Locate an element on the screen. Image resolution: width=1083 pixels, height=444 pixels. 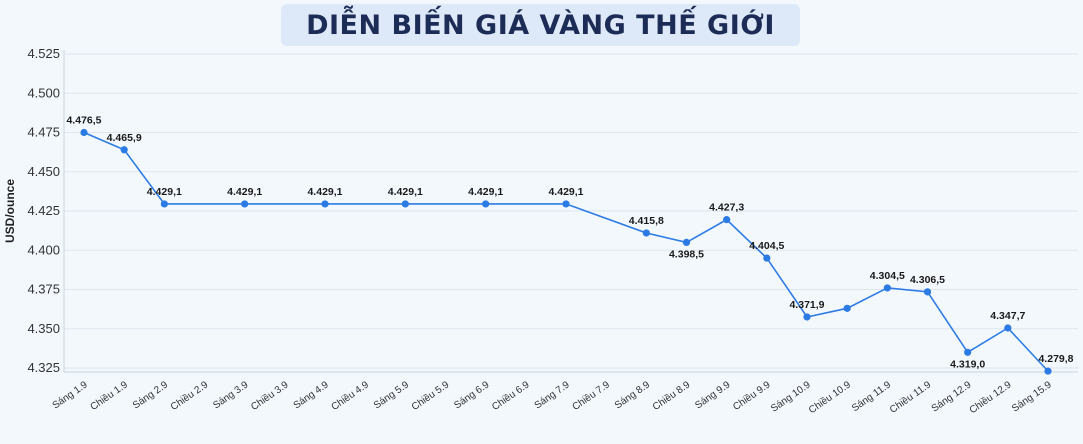
x-tick-label: Sáng 3.9 is located at coordinates (230, 395).